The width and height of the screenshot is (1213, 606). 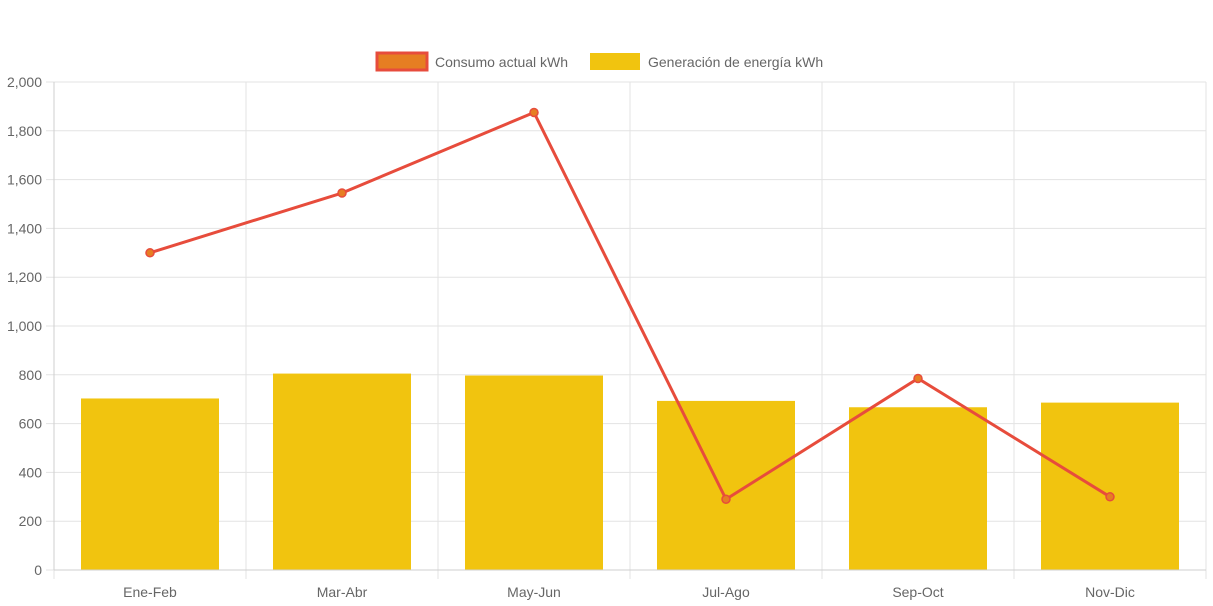 I want to click on y-tick-label: 200, so click(x=31, y=521).